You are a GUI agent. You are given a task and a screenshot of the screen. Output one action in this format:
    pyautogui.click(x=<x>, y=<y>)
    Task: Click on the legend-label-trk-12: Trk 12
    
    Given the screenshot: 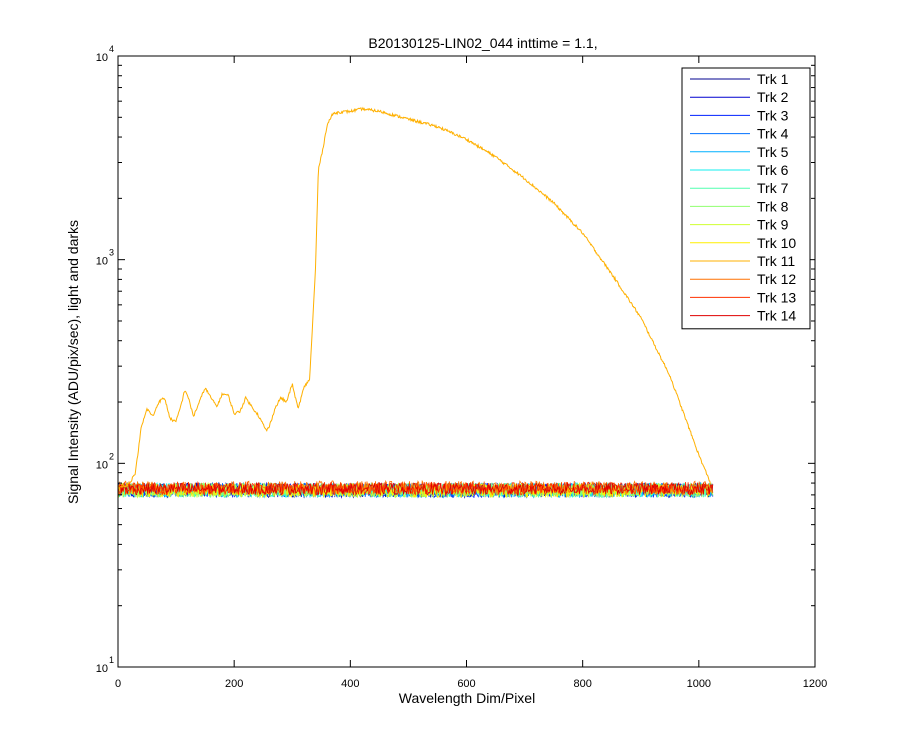 What is the action you would take?
    pyautogui.click(x=776, y=279)
    